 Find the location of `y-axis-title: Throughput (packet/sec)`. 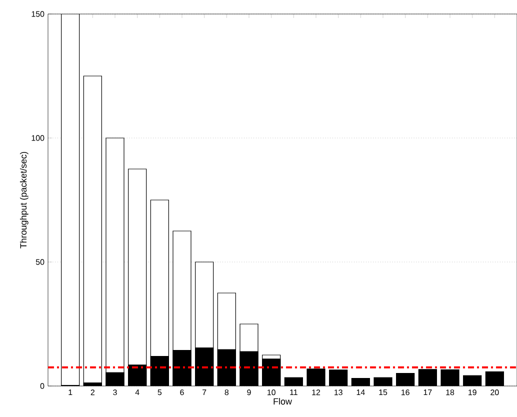

y-axis-title: Throughput (packet/sec) is located at coordinates (24, 200).